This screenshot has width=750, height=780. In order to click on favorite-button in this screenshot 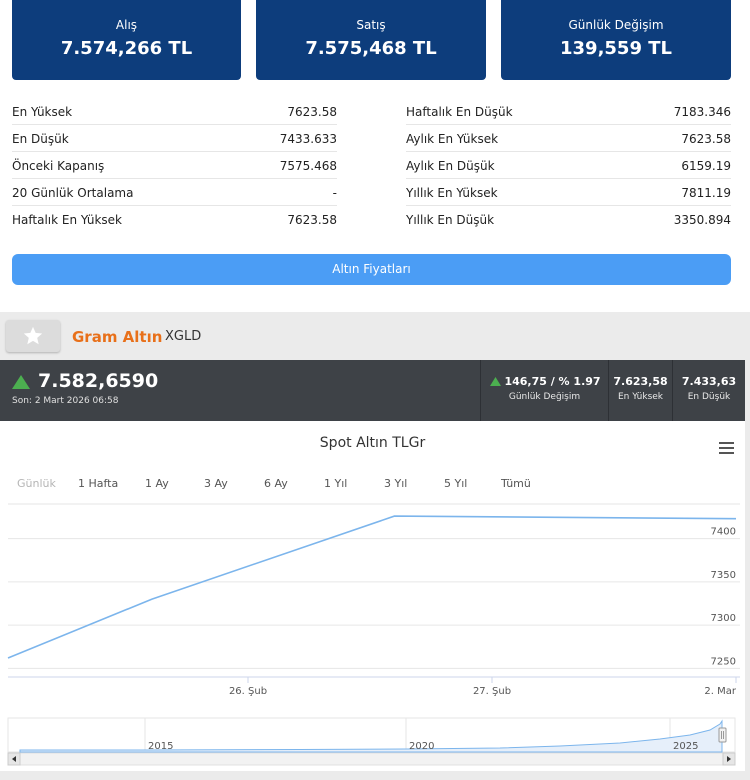, I will do `click(33, 336)`.